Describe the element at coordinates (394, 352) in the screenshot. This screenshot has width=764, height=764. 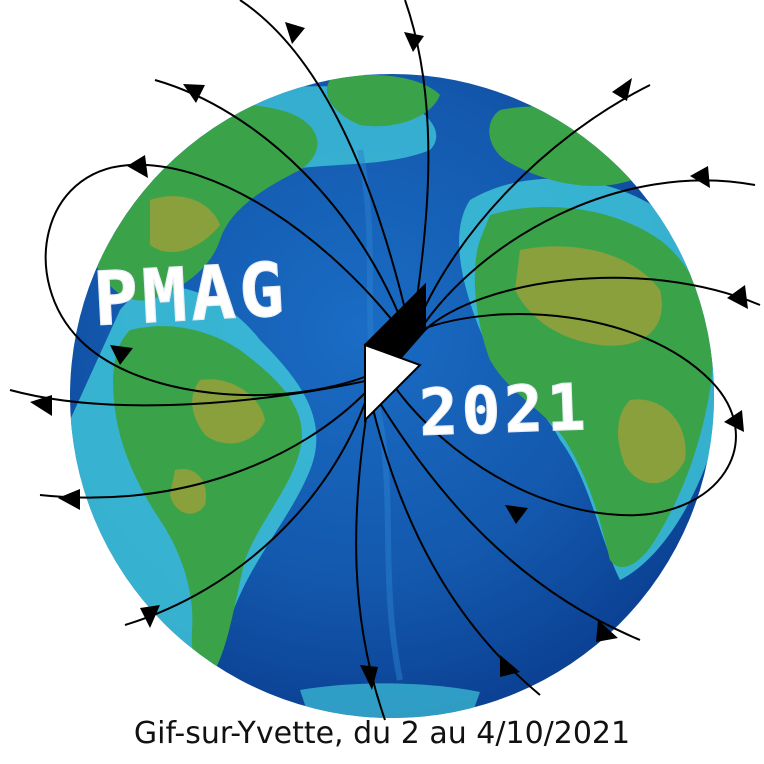
I see `magnet-dipole-arrow-icon` at that location.